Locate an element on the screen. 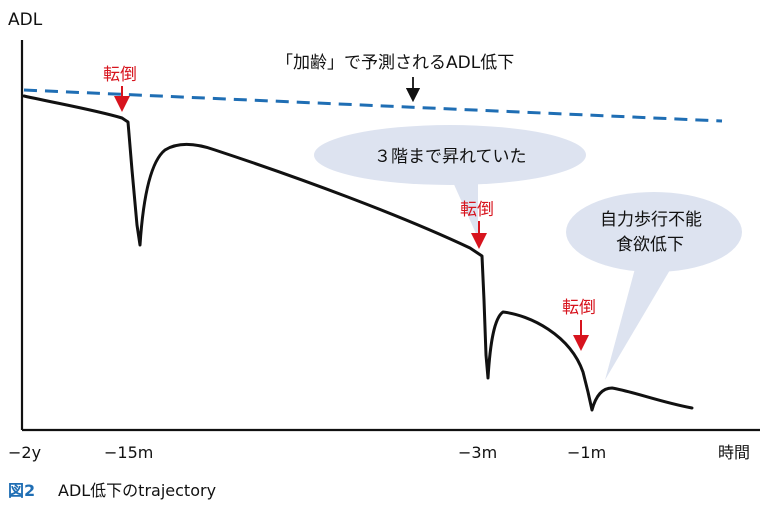 The image size is (779, 507). fall-label-1: 転倒 is located at coordinates (120, 75).